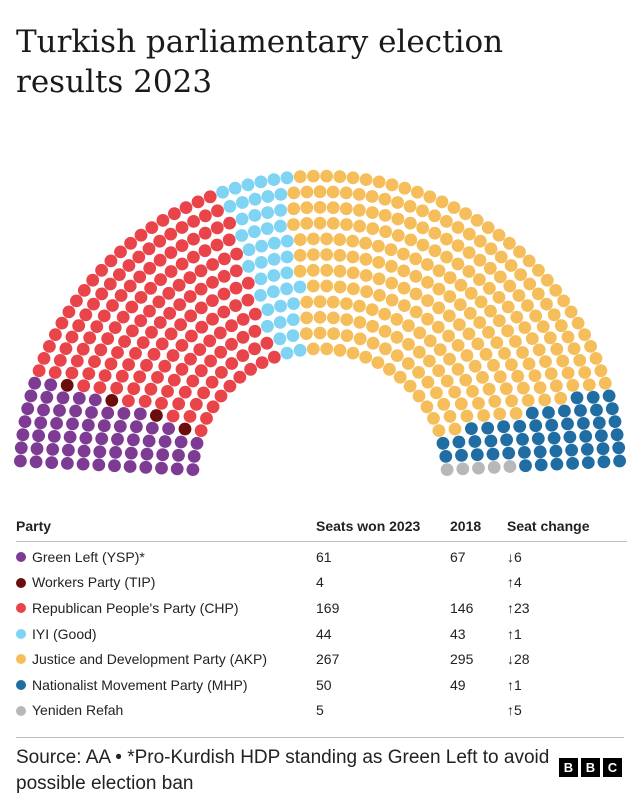  I want to click on seats-won-cell: 44, so click(324, 633).